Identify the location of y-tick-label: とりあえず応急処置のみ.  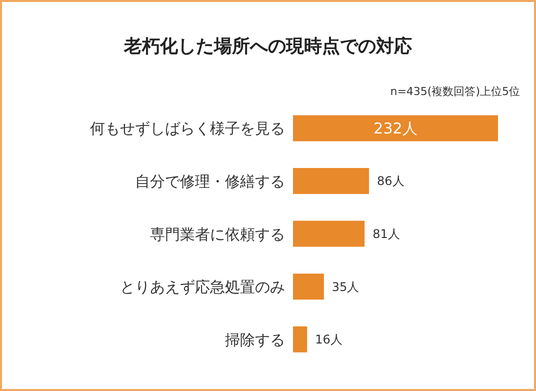
(202, 287).